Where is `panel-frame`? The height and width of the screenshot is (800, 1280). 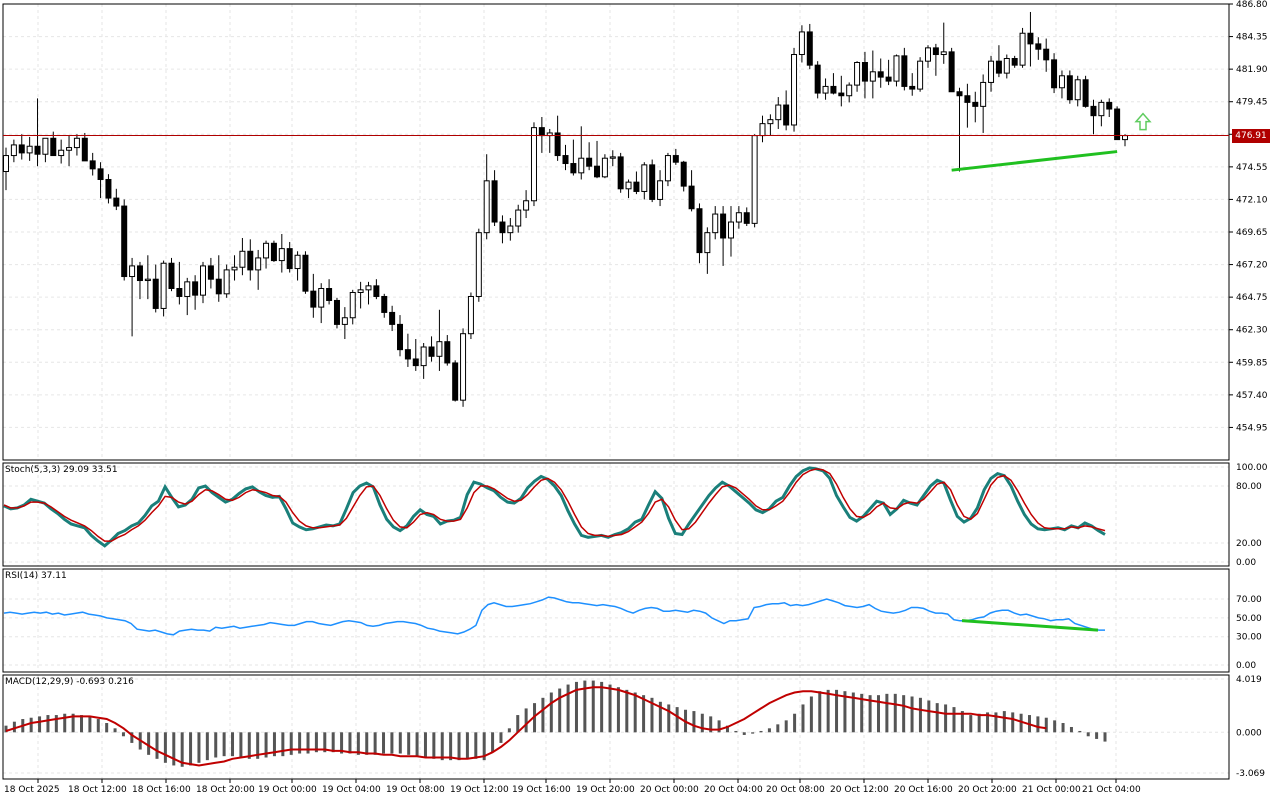
panel-frame is located at coordinates (616, 620).